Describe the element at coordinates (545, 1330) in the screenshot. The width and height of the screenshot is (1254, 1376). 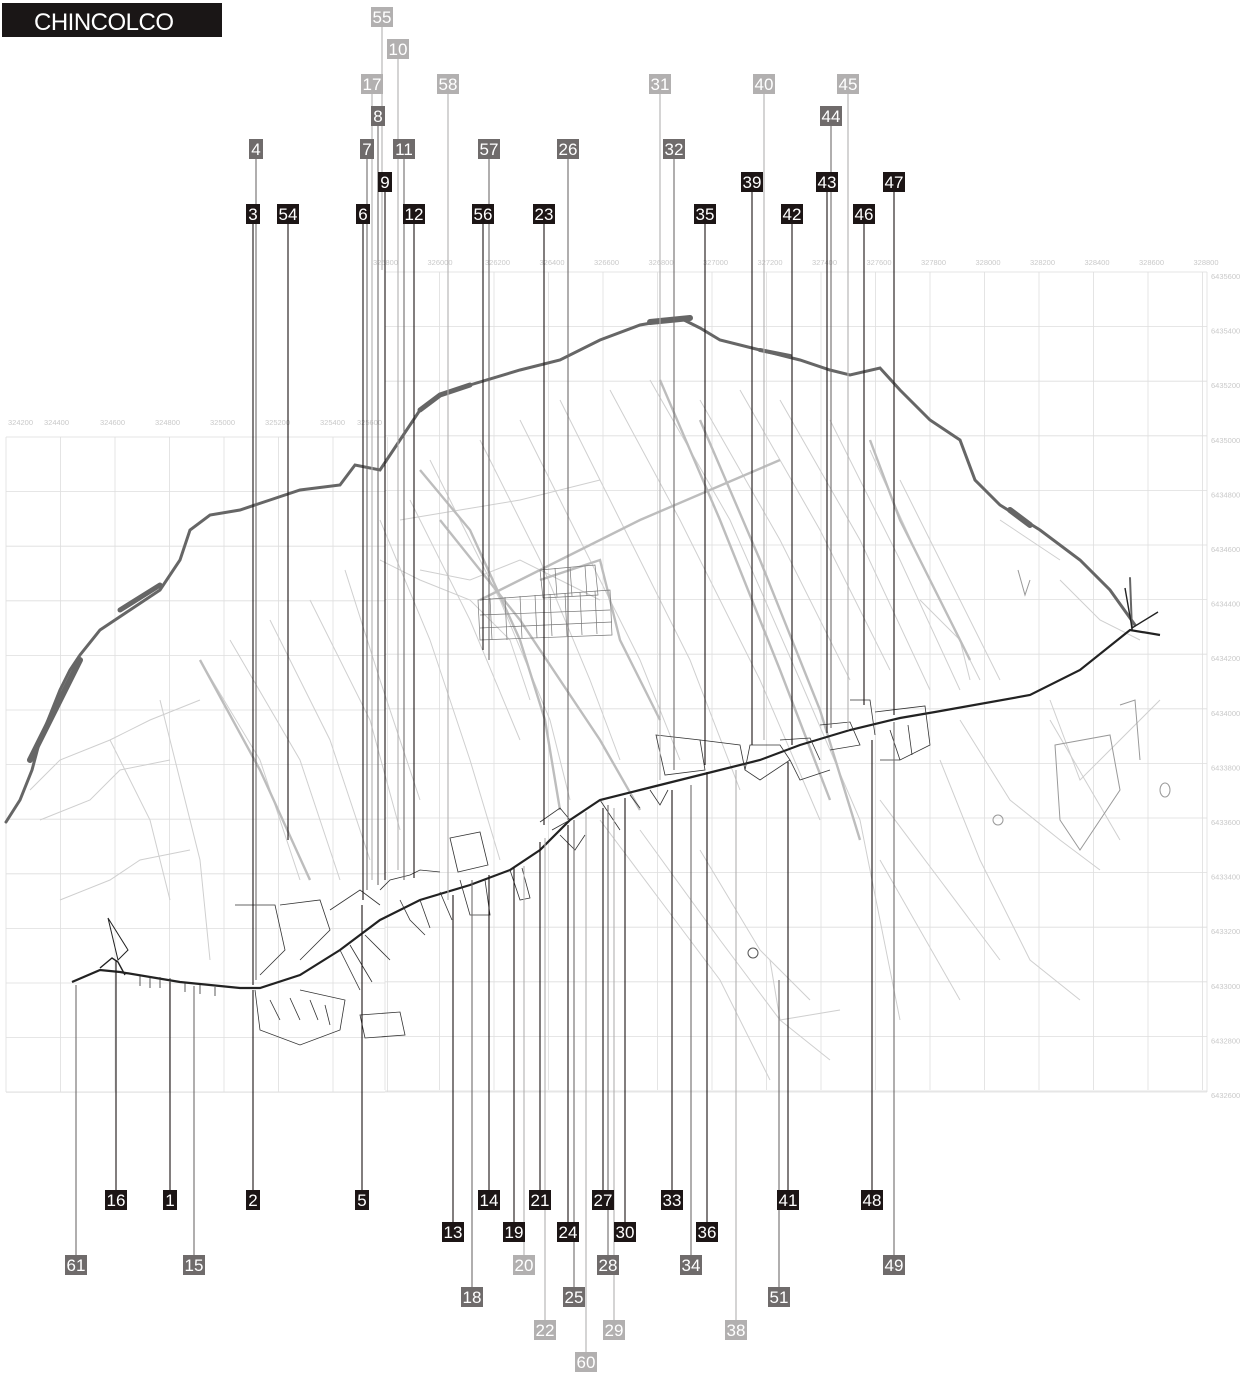
I see `tag-number: 22` at that location.